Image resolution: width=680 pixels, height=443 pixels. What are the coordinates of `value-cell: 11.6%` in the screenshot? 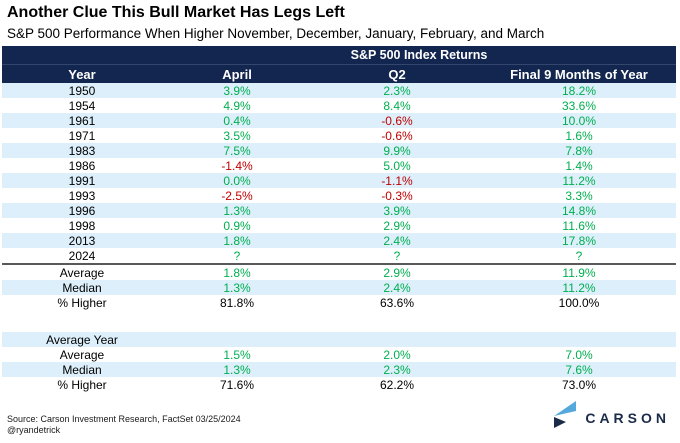 It's located at (579, 225).